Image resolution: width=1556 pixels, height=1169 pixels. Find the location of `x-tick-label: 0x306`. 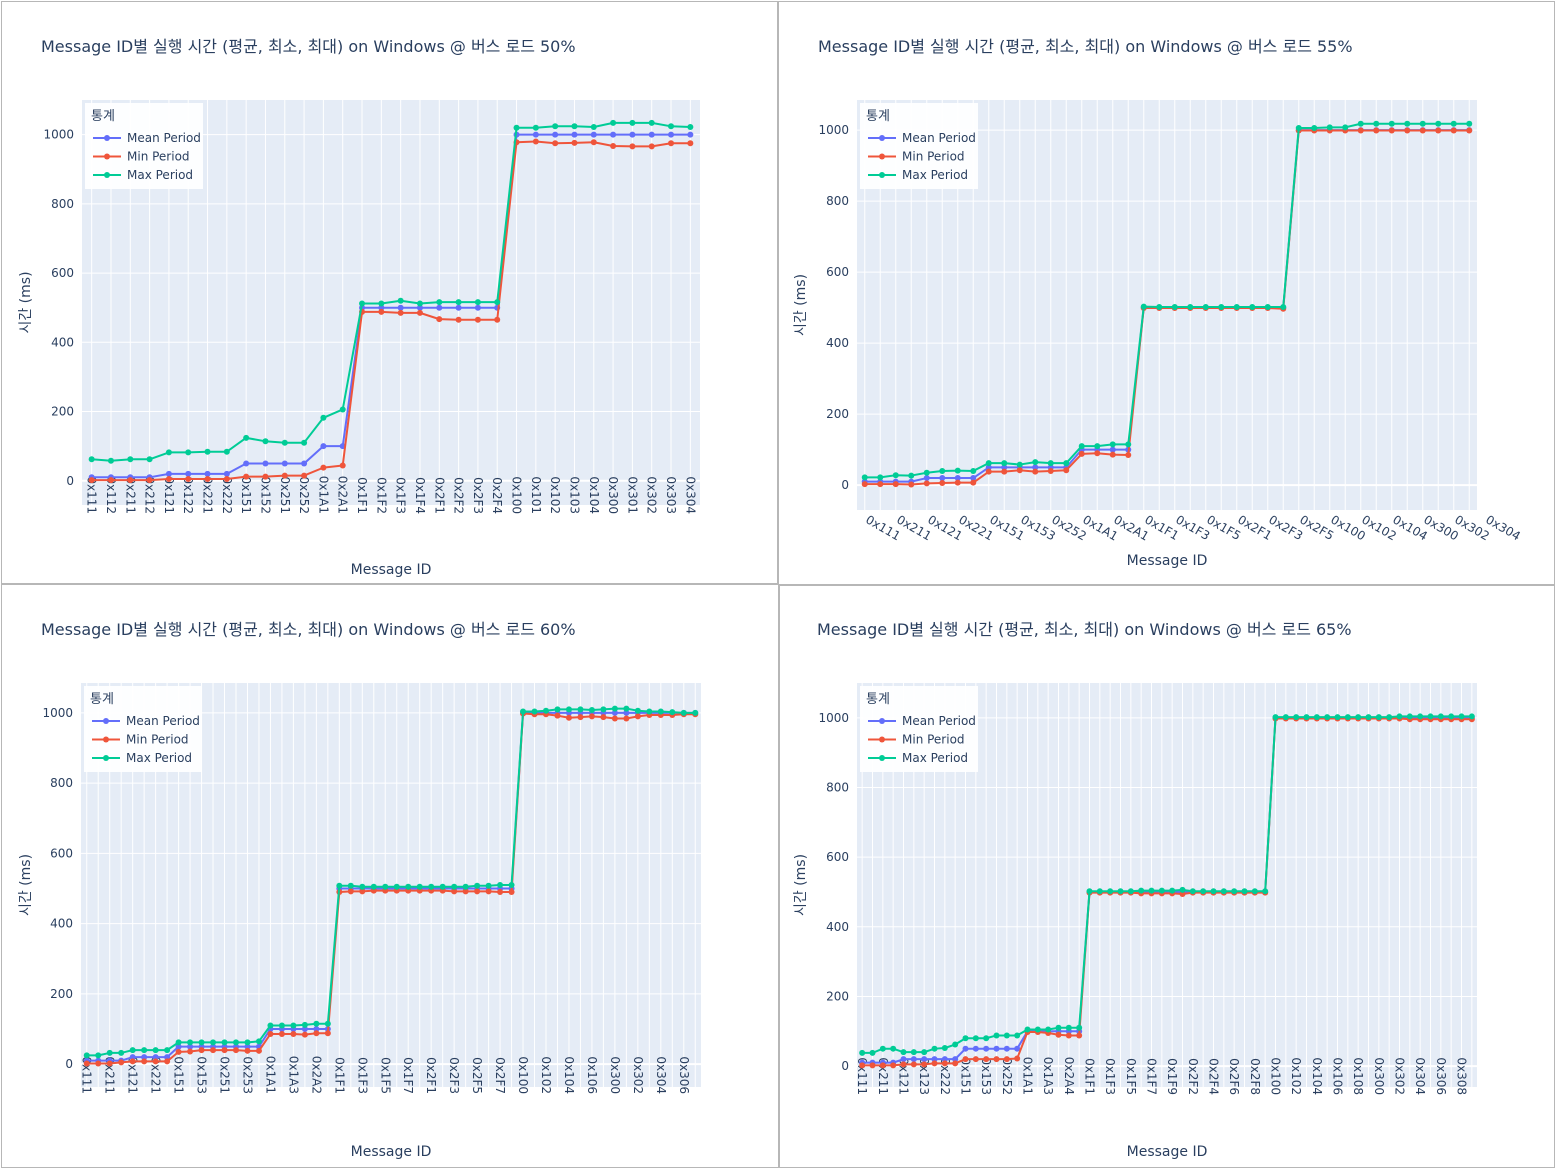

x-tick-label: 0x306 is located at coordinates (684, 1075).